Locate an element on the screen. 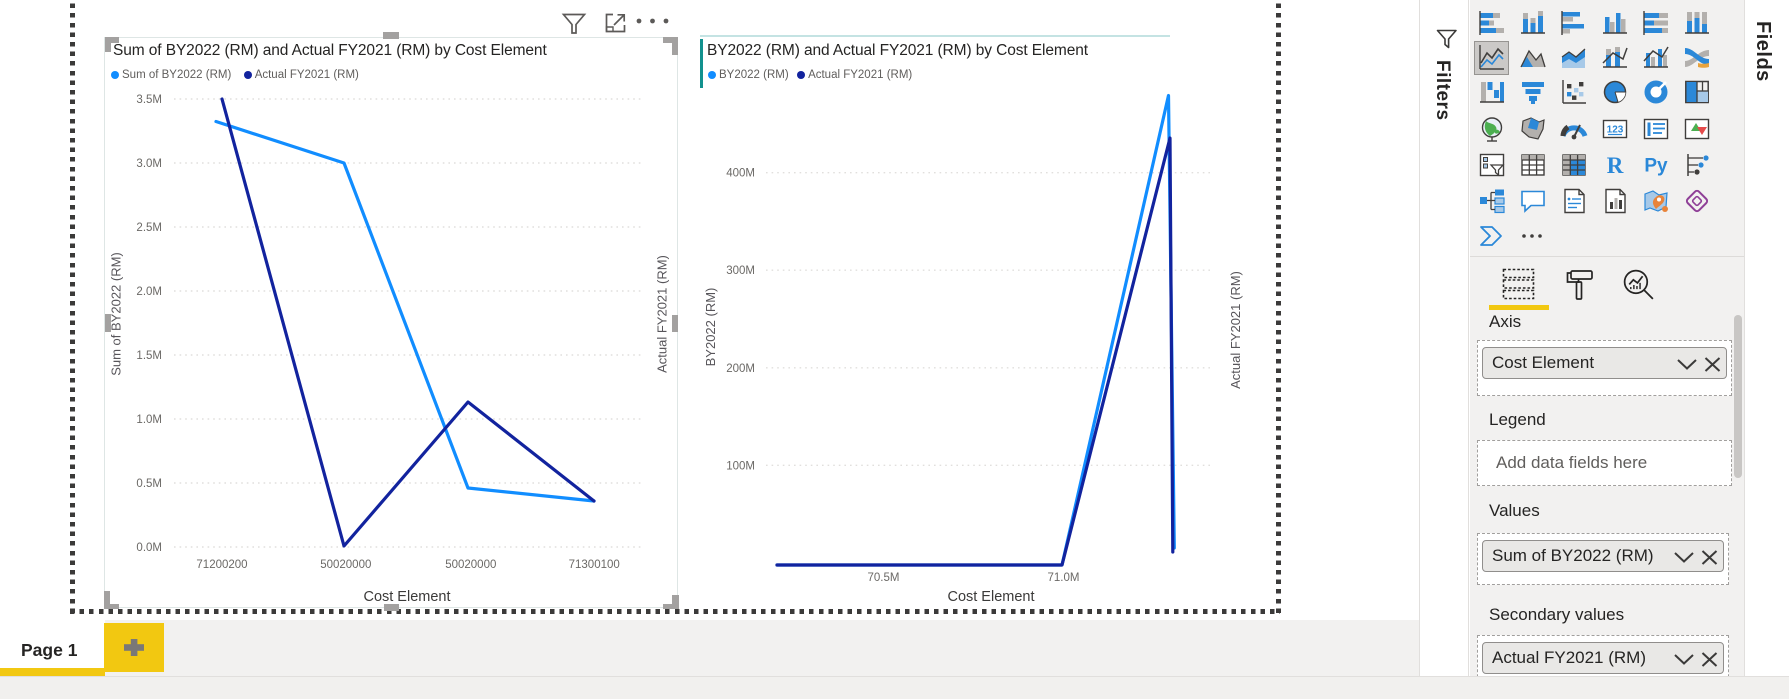  svg-text: 1.0M is located at coordinates (149, 420).